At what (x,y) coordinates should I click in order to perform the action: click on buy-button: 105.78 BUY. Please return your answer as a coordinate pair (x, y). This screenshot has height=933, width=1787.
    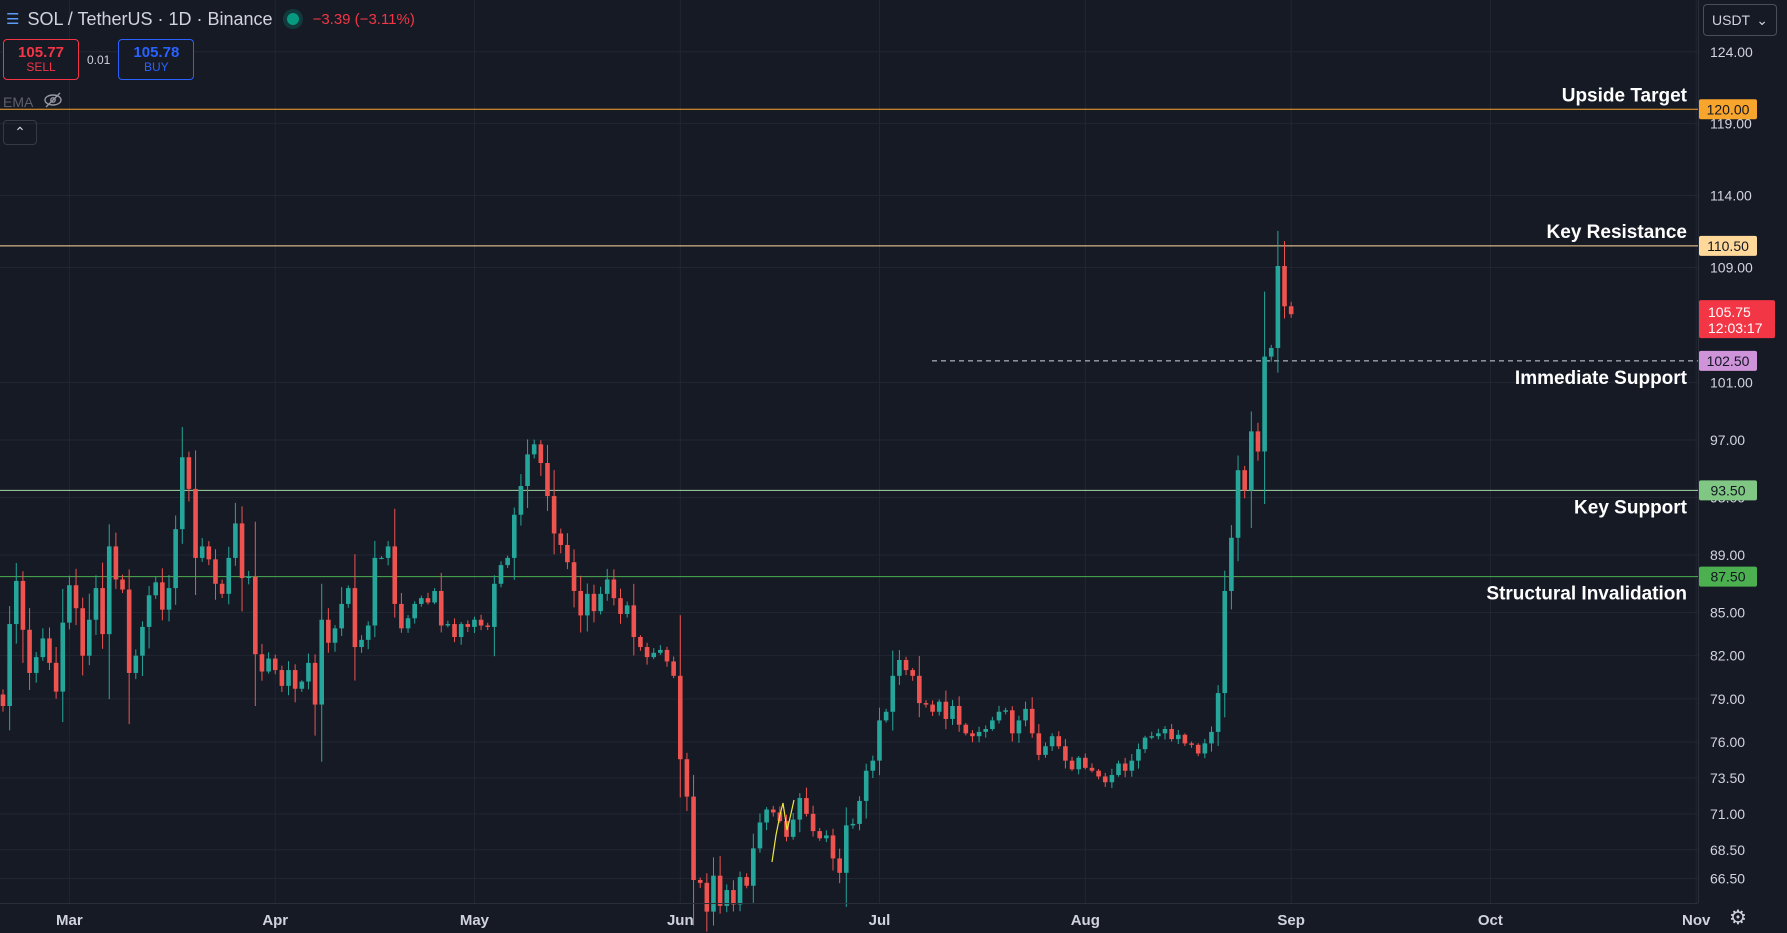
    Looking at the image, I should click on (156, 59).